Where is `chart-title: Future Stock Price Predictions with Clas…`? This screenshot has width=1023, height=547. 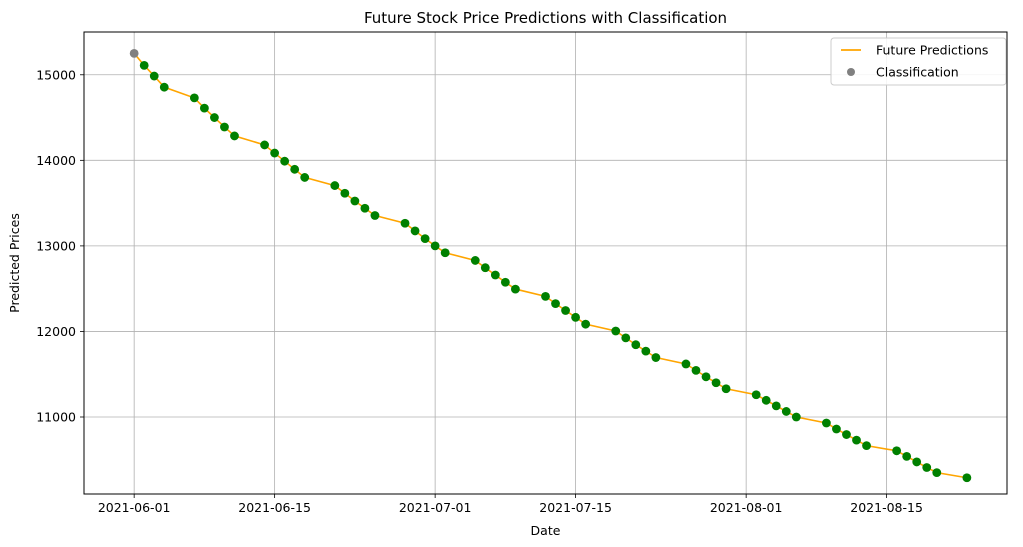
chart-title: Future Stock Price Predictions with Clas… is located at coordinates (545, 18).